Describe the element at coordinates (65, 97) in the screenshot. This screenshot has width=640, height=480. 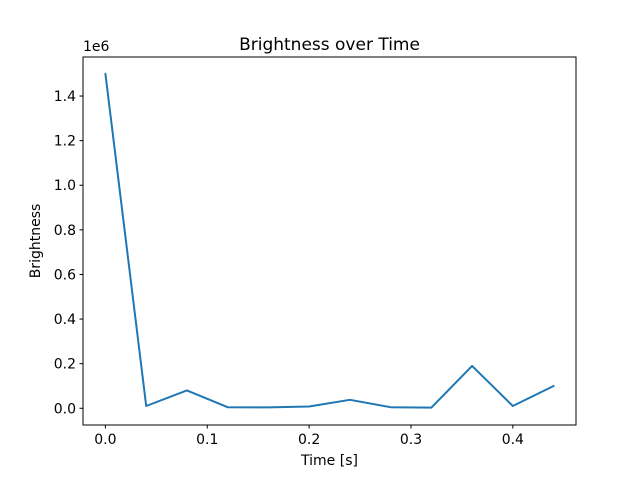
I see `y-tick-label: 1.4` at that location.